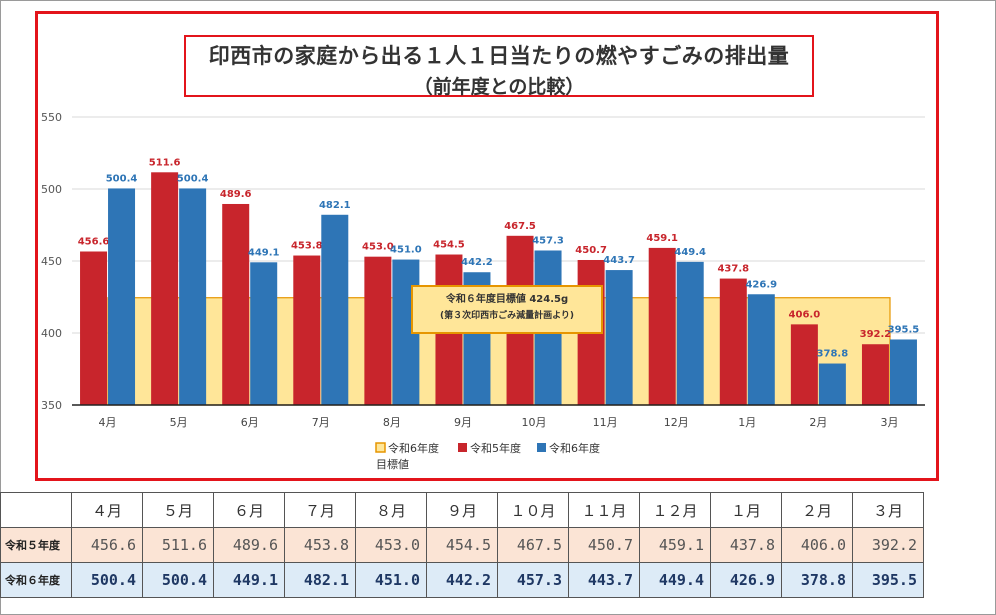  I want to click on table-header: ７月, so click(320, 510).